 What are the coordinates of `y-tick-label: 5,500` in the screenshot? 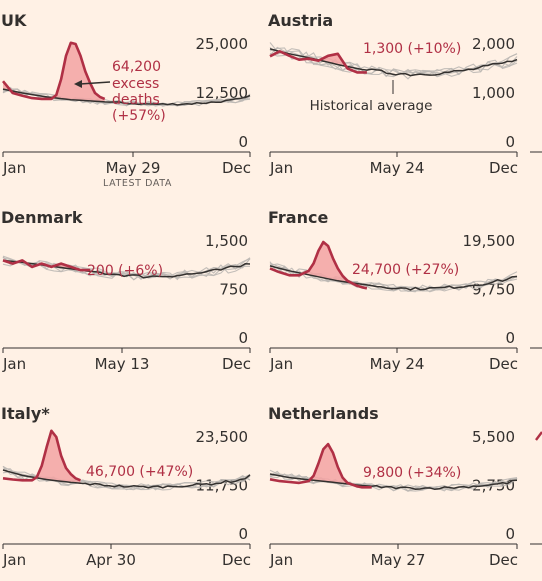 It's located at (493, 437).